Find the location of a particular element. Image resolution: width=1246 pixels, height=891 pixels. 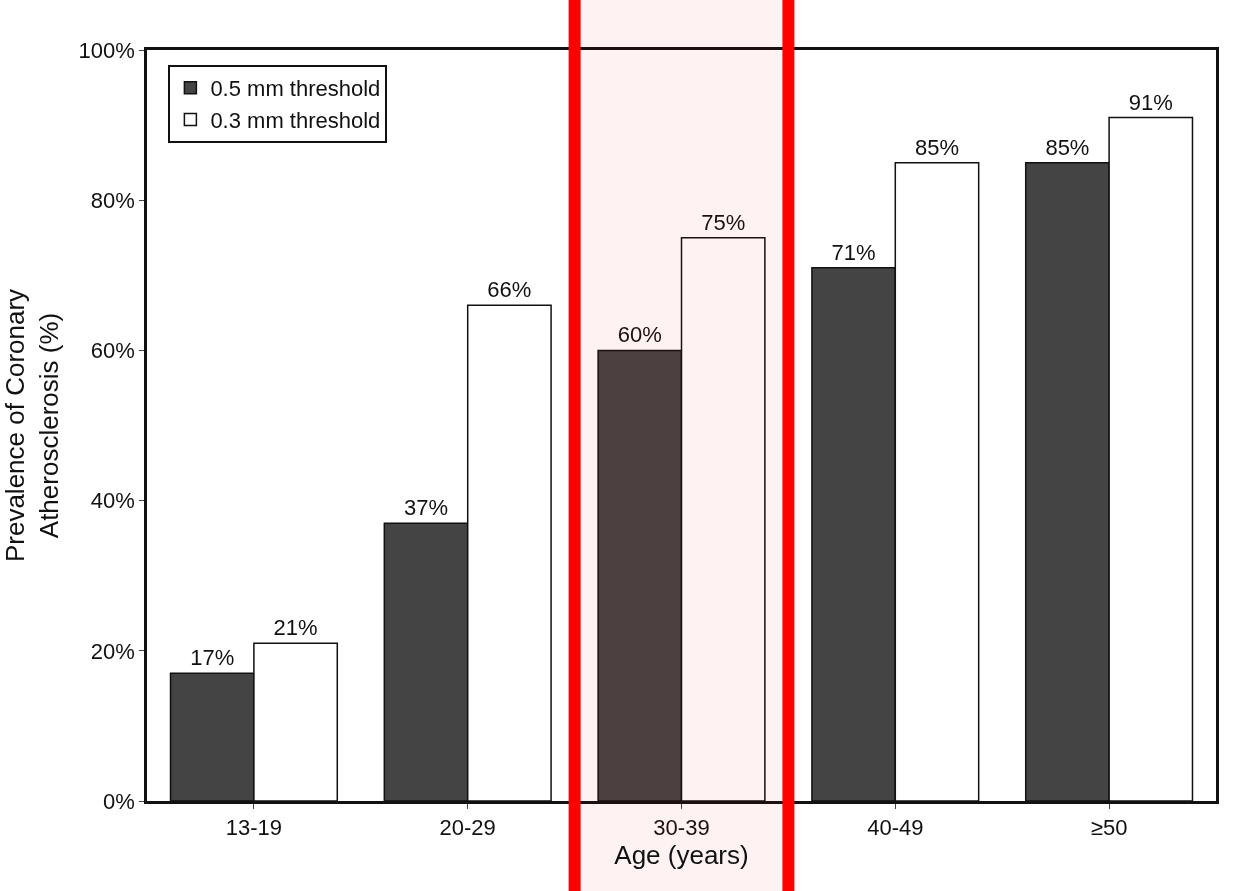

y-tick-label: 40% is located at coordinates (112, 501).